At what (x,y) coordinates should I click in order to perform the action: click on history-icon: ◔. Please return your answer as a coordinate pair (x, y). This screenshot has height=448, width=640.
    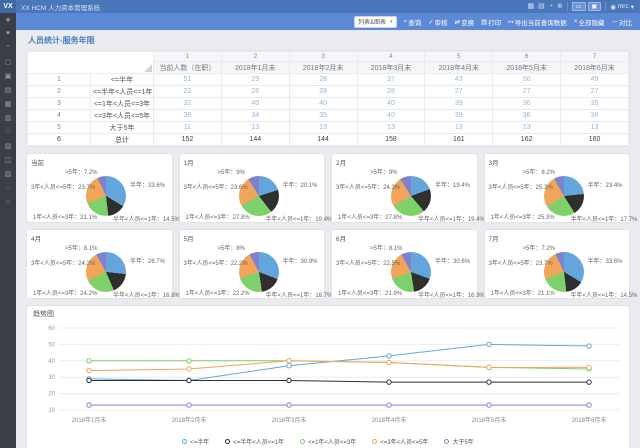
    Looking at the image, I should click on (550, 6).